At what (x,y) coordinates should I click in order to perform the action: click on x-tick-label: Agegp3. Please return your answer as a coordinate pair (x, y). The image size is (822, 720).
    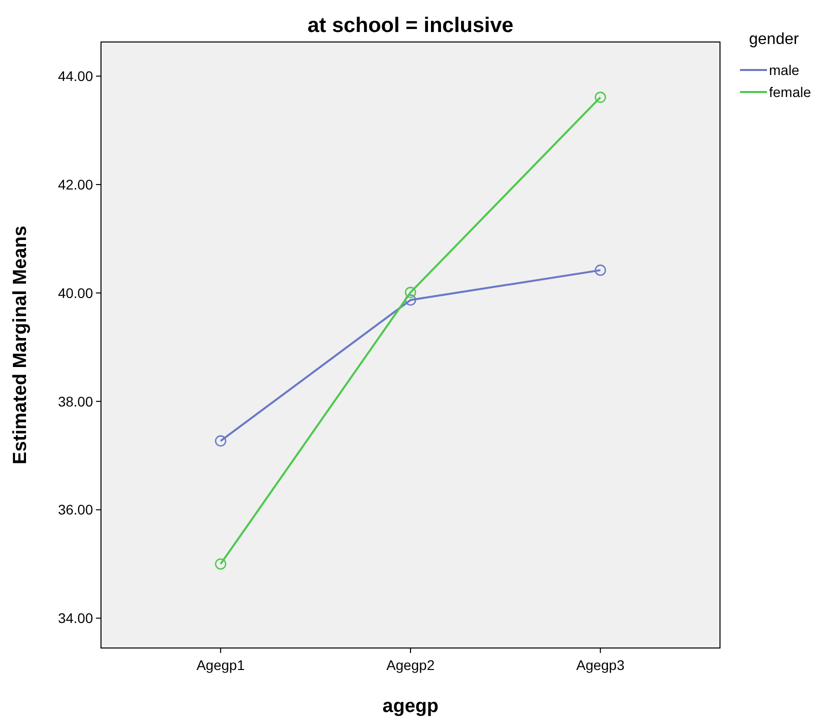
    Looking at the image, I should click on (600, 665).